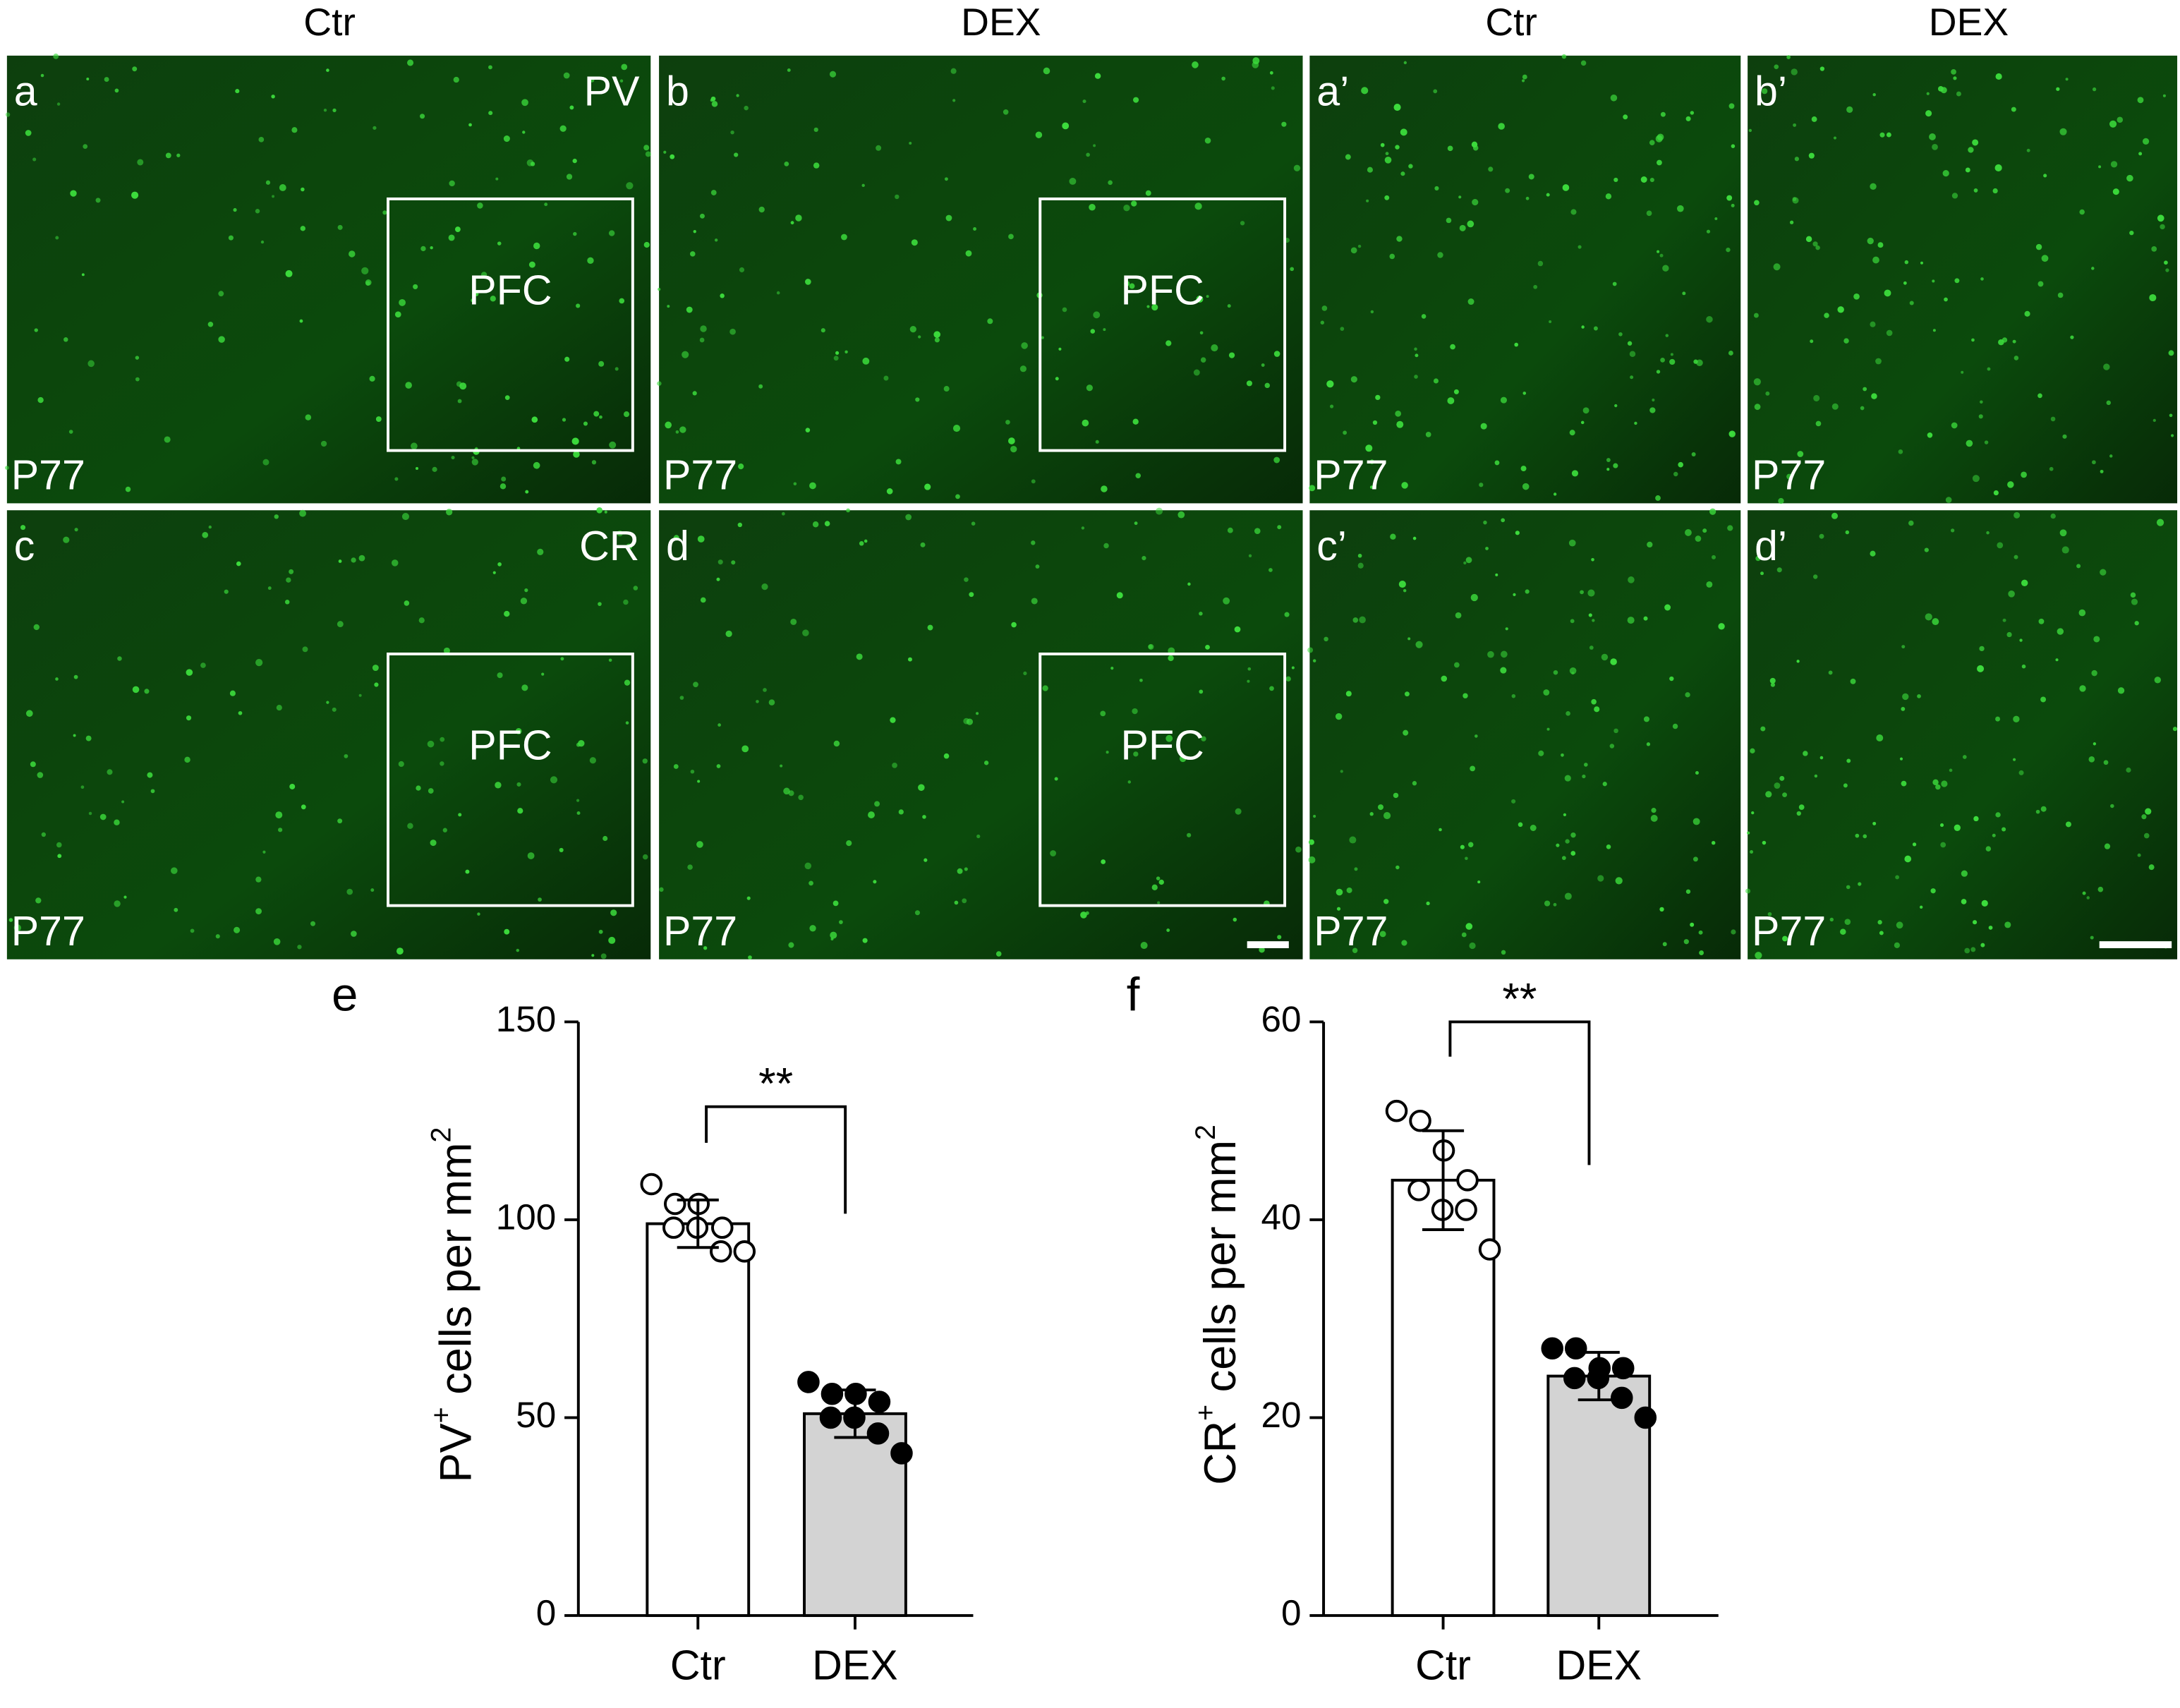 Image resolution: width=2180 pixels, height=1708 pixels. I want to click on y-axis-label-part: CR, so click(1220, 1453).